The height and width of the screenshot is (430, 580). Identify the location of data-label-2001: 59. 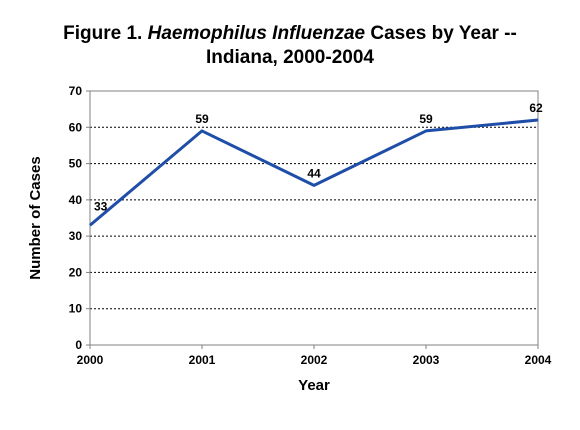
(202, 119).